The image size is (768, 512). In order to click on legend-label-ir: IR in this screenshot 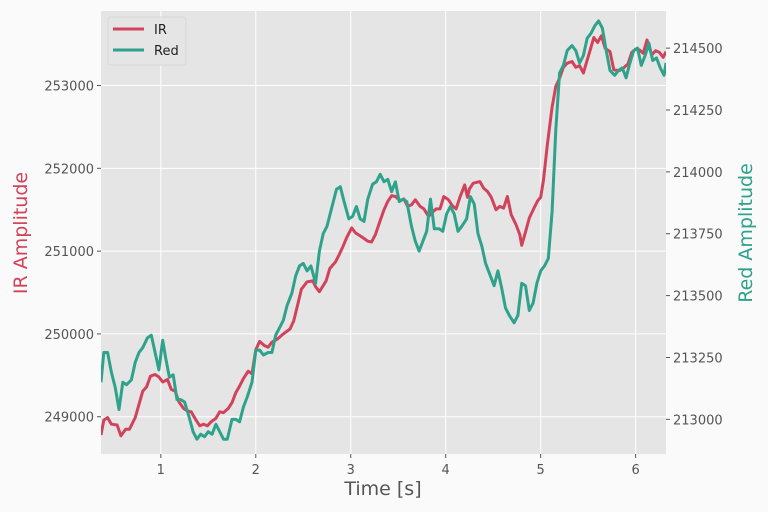, I will do `click(160, 30)`.